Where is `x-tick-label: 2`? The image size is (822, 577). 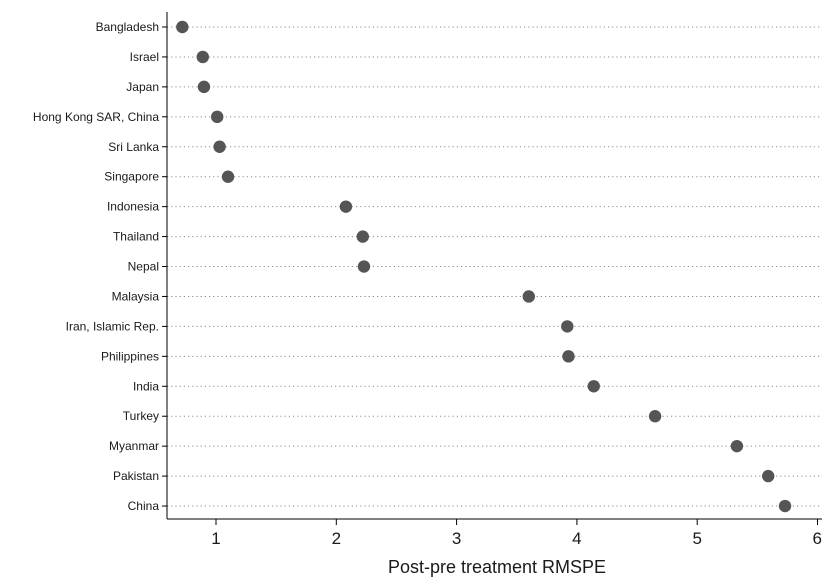 x-tick-label: 2 is located at coordinates (336, 538).